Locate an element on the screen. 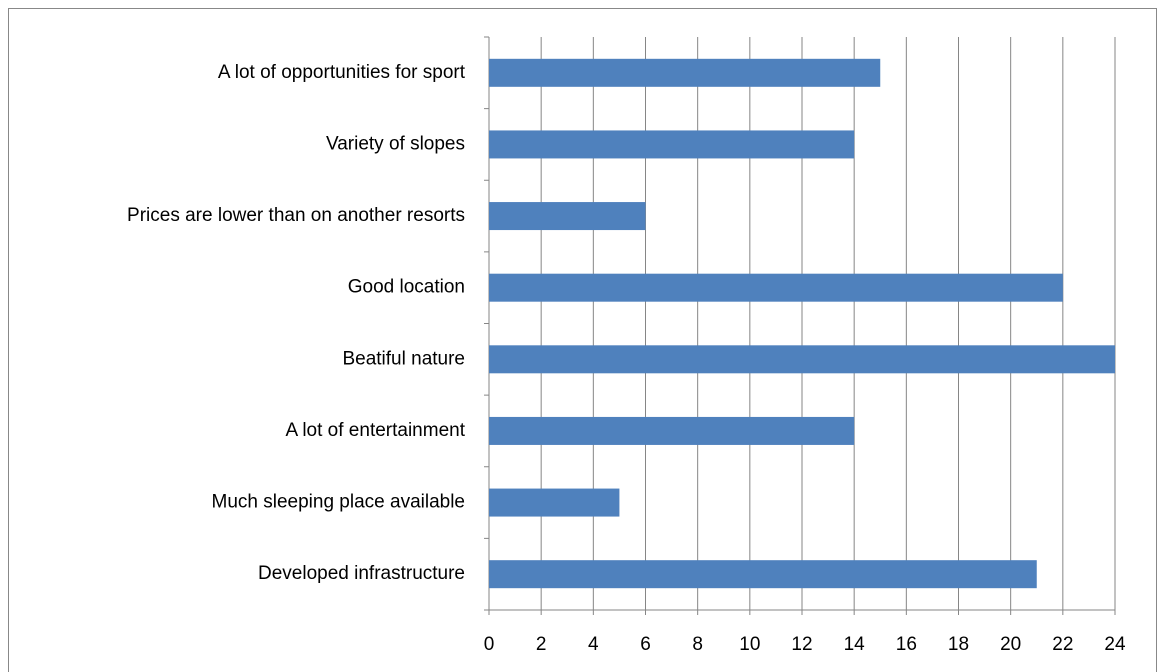  y-tick-label: Beatiful nature is located at coordinates (403, 358).